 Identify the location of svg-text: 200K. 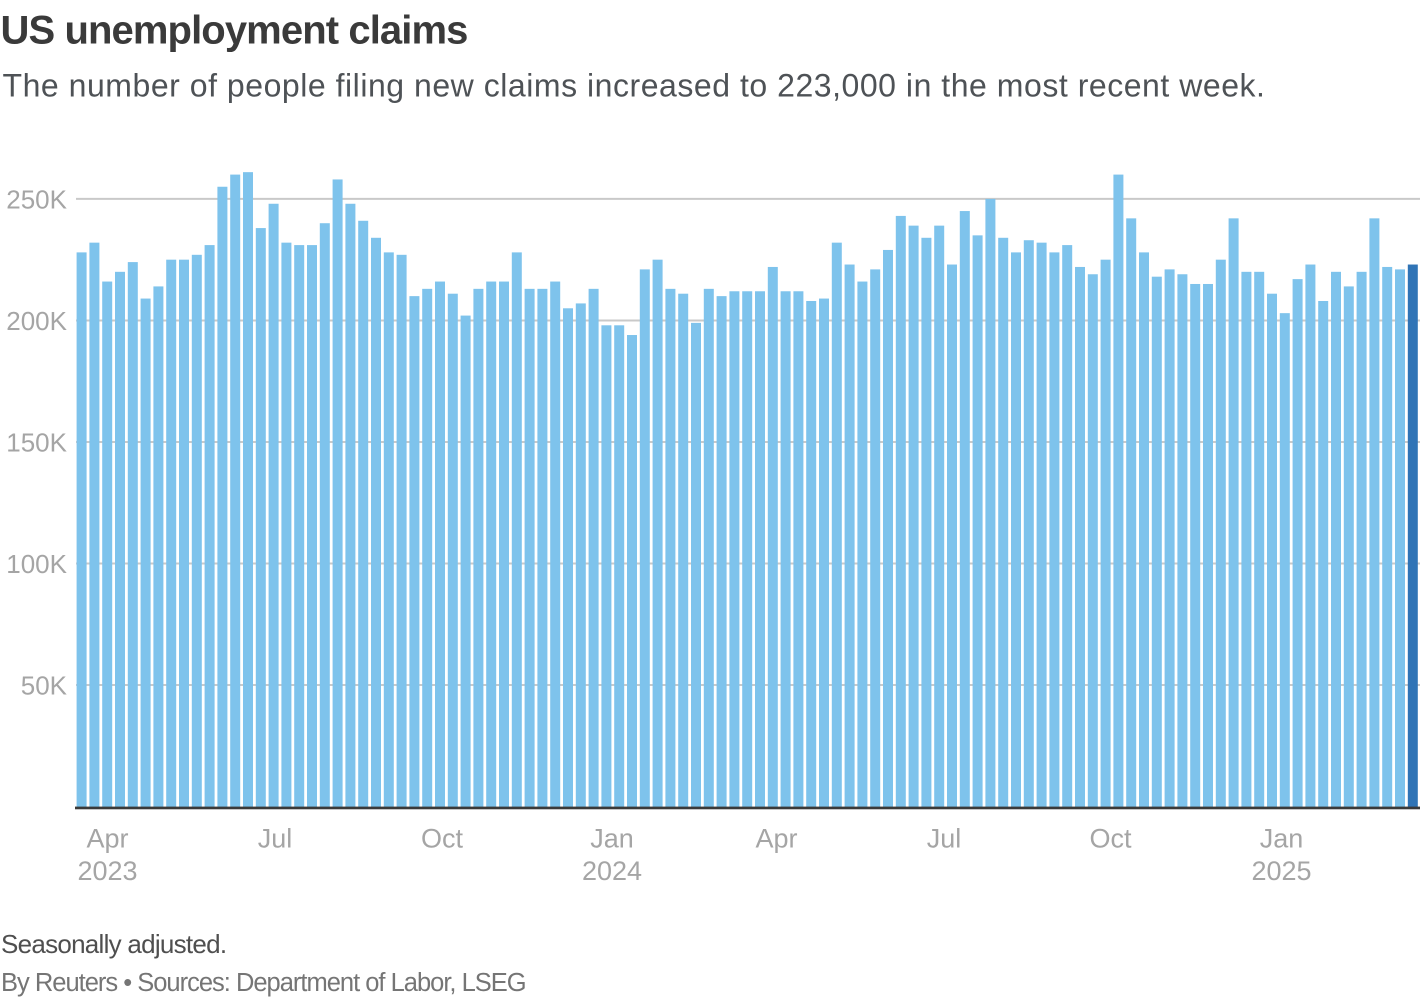
(36, 321).